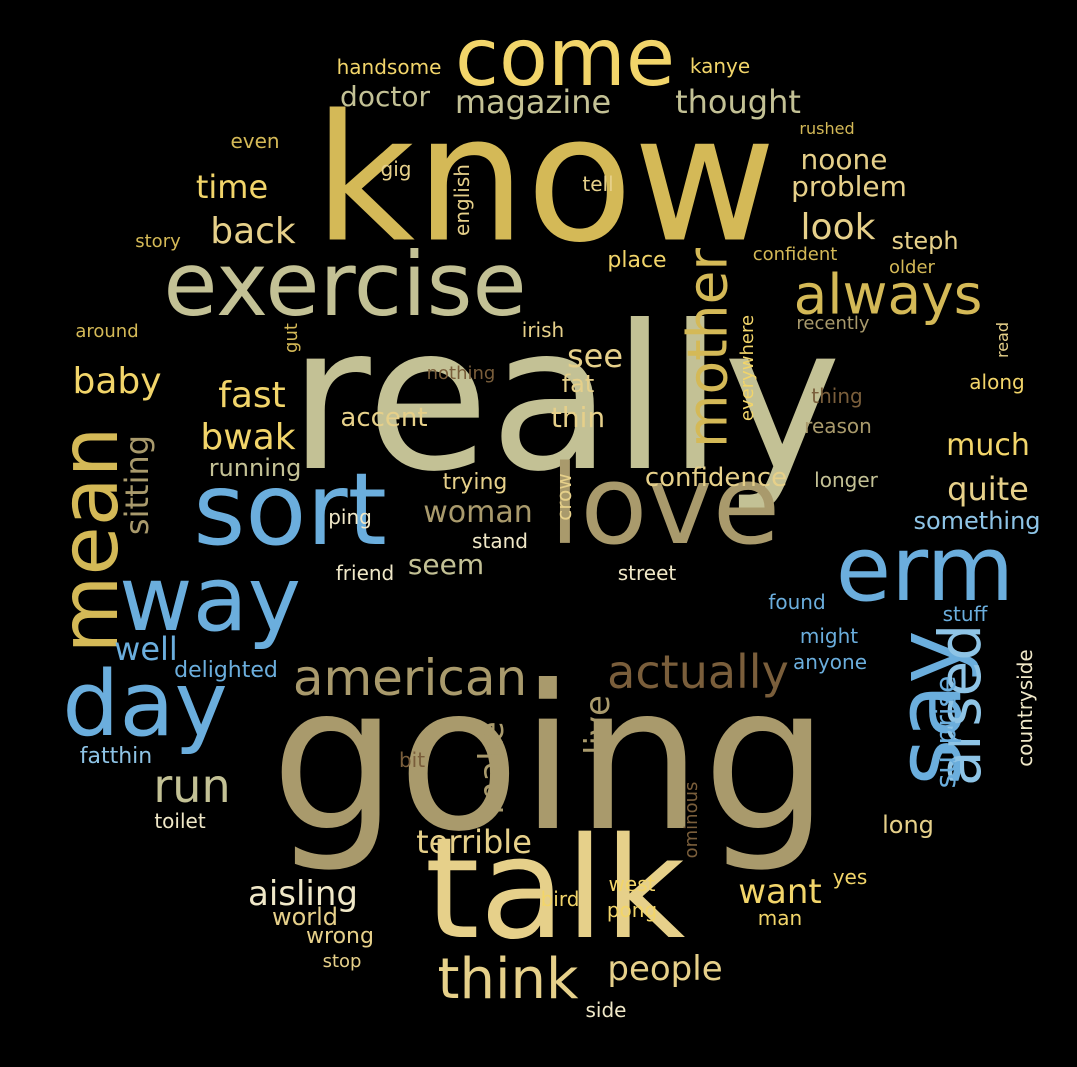 The height and width of the screenshot is (1067, 1077). I want to click on word-toilet: toilet, so click(180, 821).